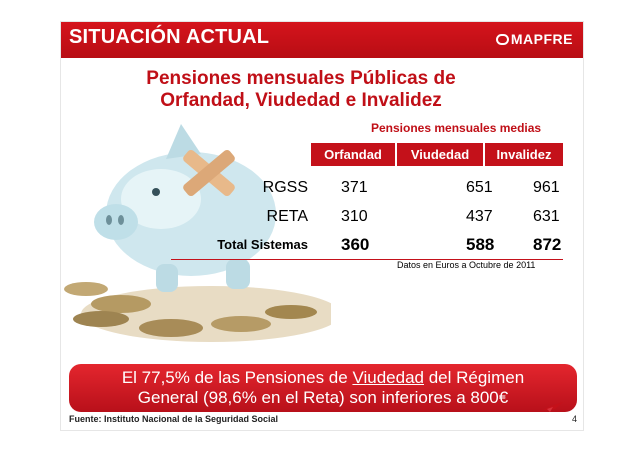  I want to click on column-header-invalidez: Invalidez, so click(524, 154).